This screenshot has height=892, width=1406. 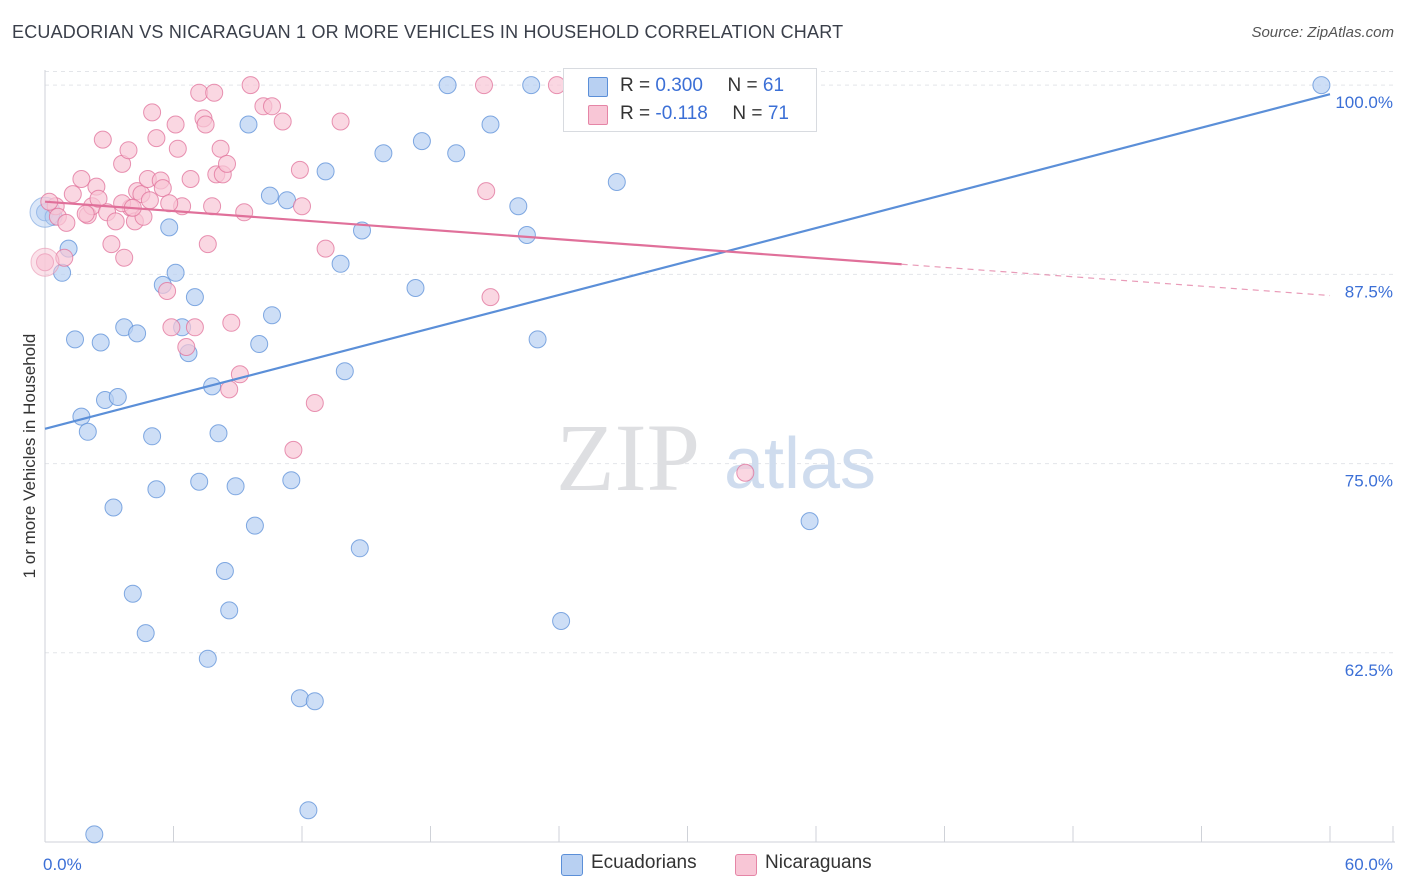 I want to click on legend-n-value: 61, so click(x=773, y=85).